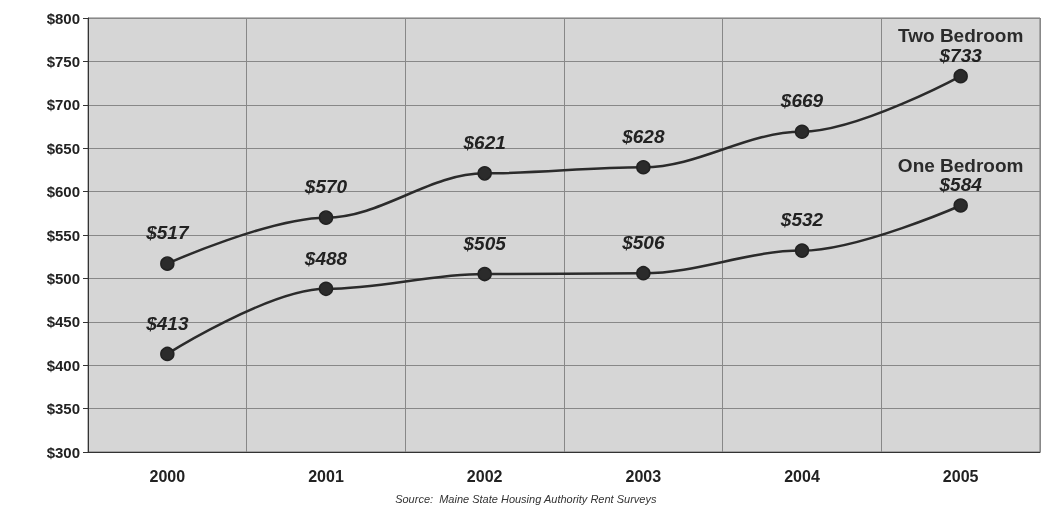 This screenshot has height=512, width=1052. Describe the element at coordinates (484, 476) in the screenshot. I see `x-tick-label: 2002` at that location.